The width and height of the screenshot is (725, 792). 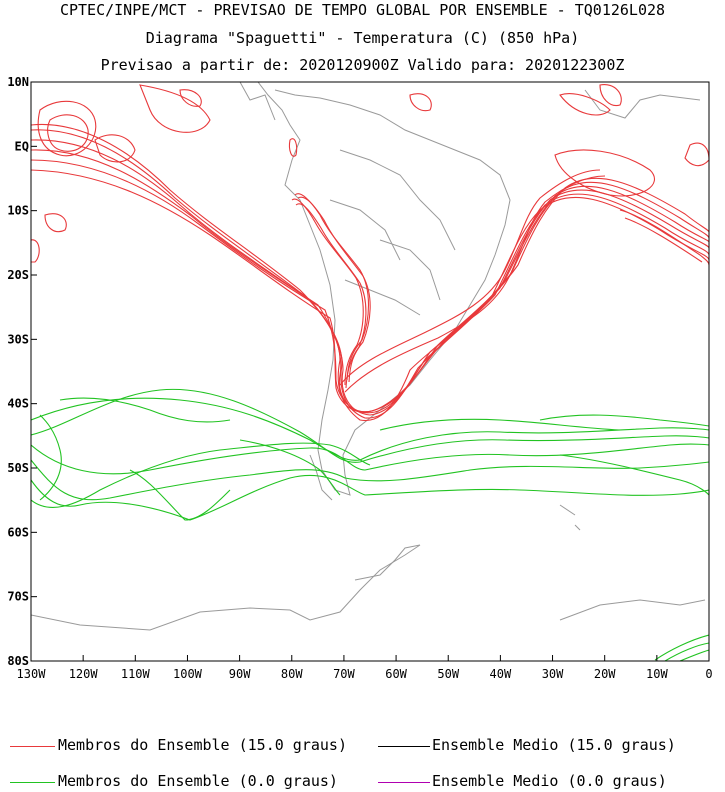 What do you see at coordinates (18, 339) in the screenshot?
I see `lat-label: 30S` at bounding box center [18, 339].